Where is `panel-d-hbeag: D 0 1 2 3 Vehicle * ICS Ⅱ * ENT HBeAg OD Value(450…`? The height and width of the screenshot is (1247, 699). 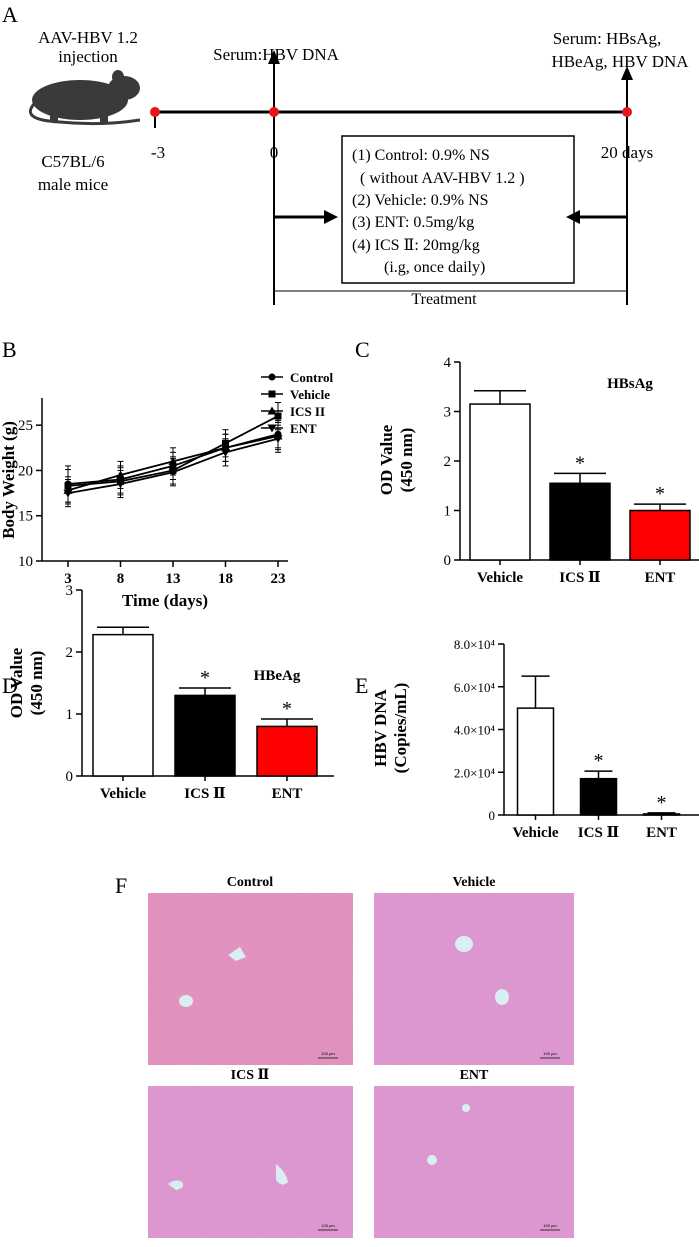
panel-d-hbeag: D 0 1 2 3 Vehicle * ICS Ⅱ * ENT HBeAg OD Value(450… is located at coordinates (168, 692).